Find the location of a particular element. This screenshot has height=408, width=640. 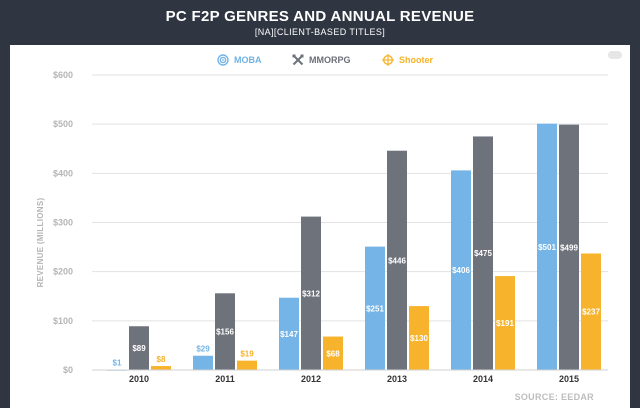

bar-mmorpg-2011 is located at coordinates (225, 331).